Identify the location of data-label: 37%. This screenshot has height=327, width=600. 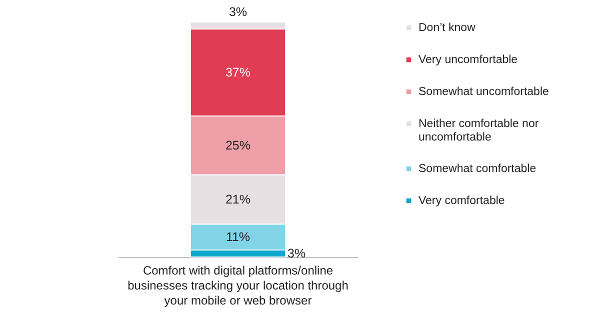
(238, 73).